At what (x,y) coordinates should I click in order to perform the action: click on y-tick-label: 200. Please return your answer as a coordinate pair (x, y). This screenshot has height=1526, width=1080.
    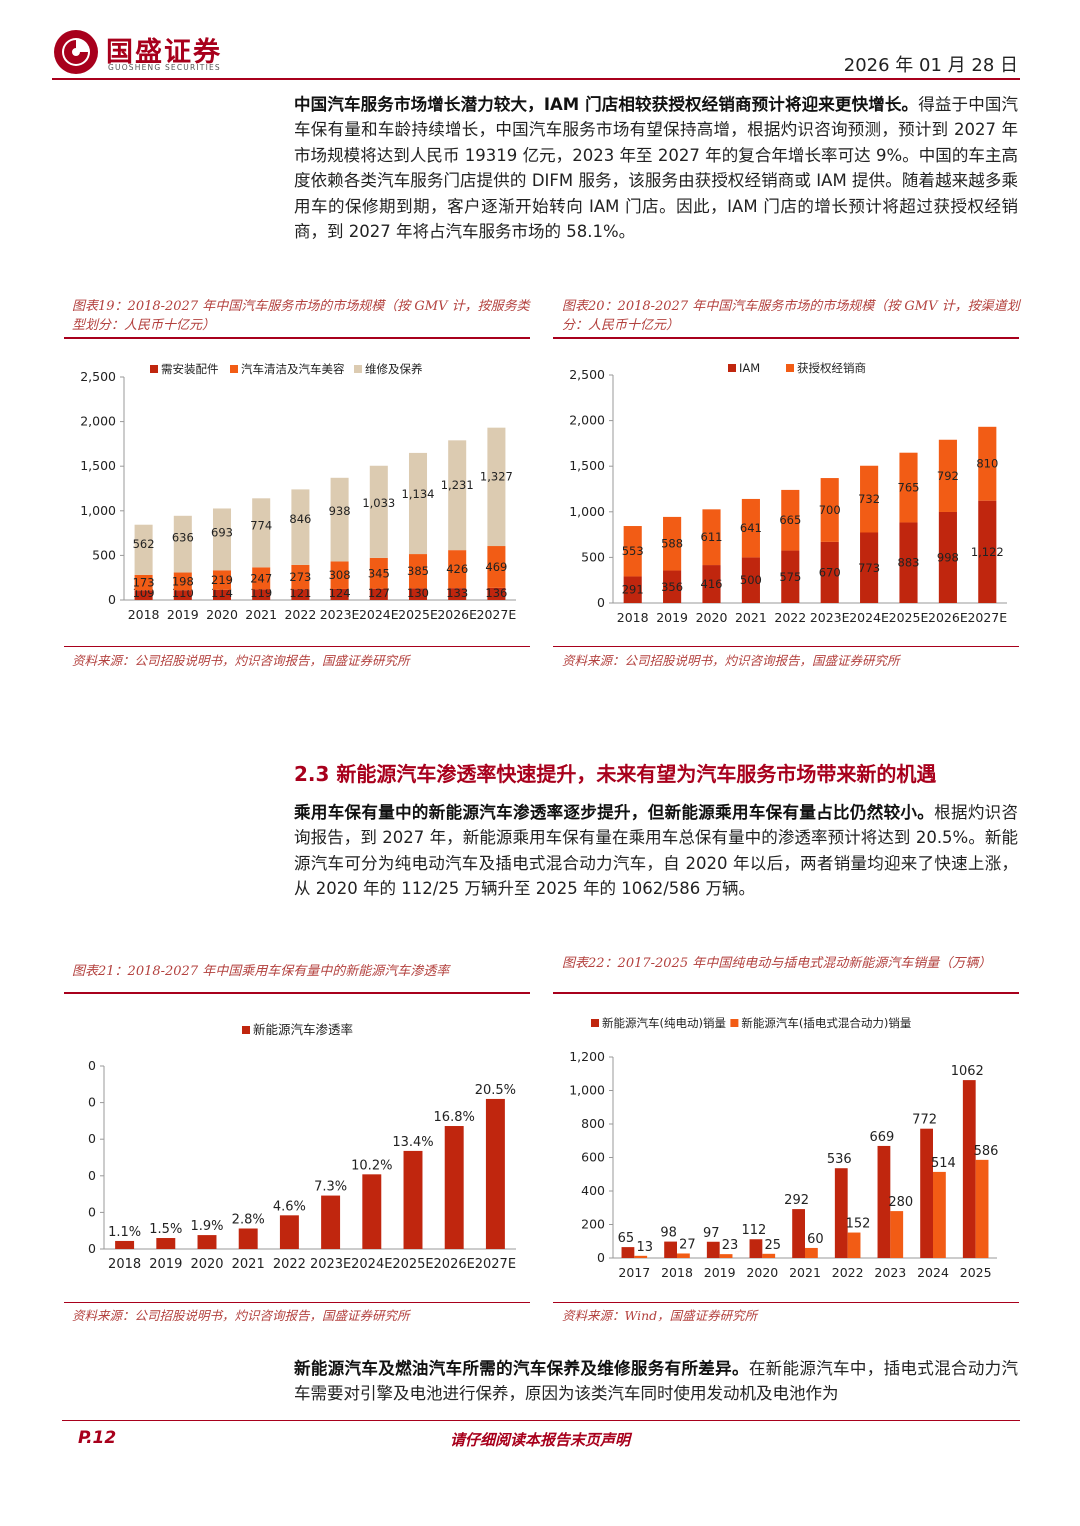
    Looking at the image, I should click on (593, 1224).